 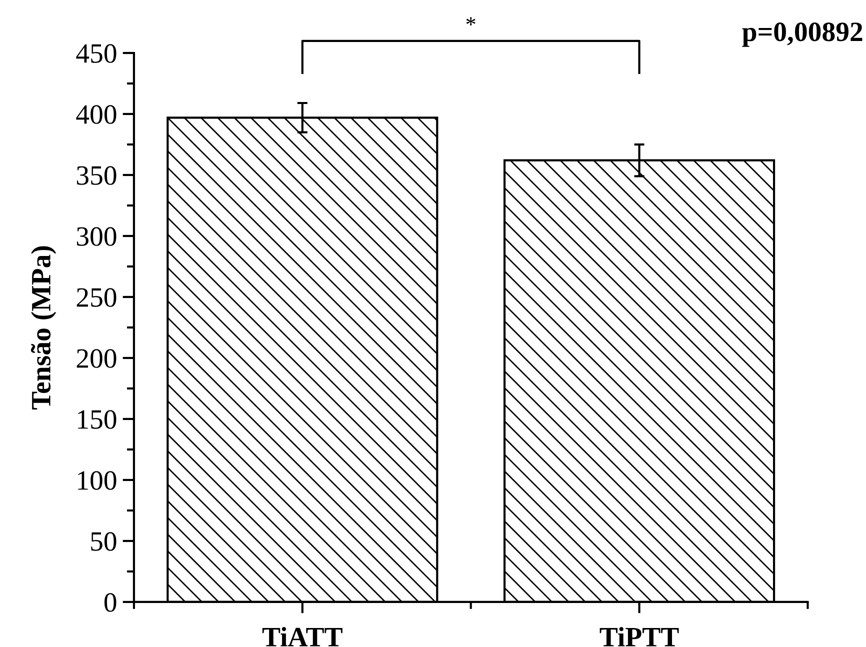 I want to click on y-axis-title: Tensão (MPa), so click(x=43, y=328).